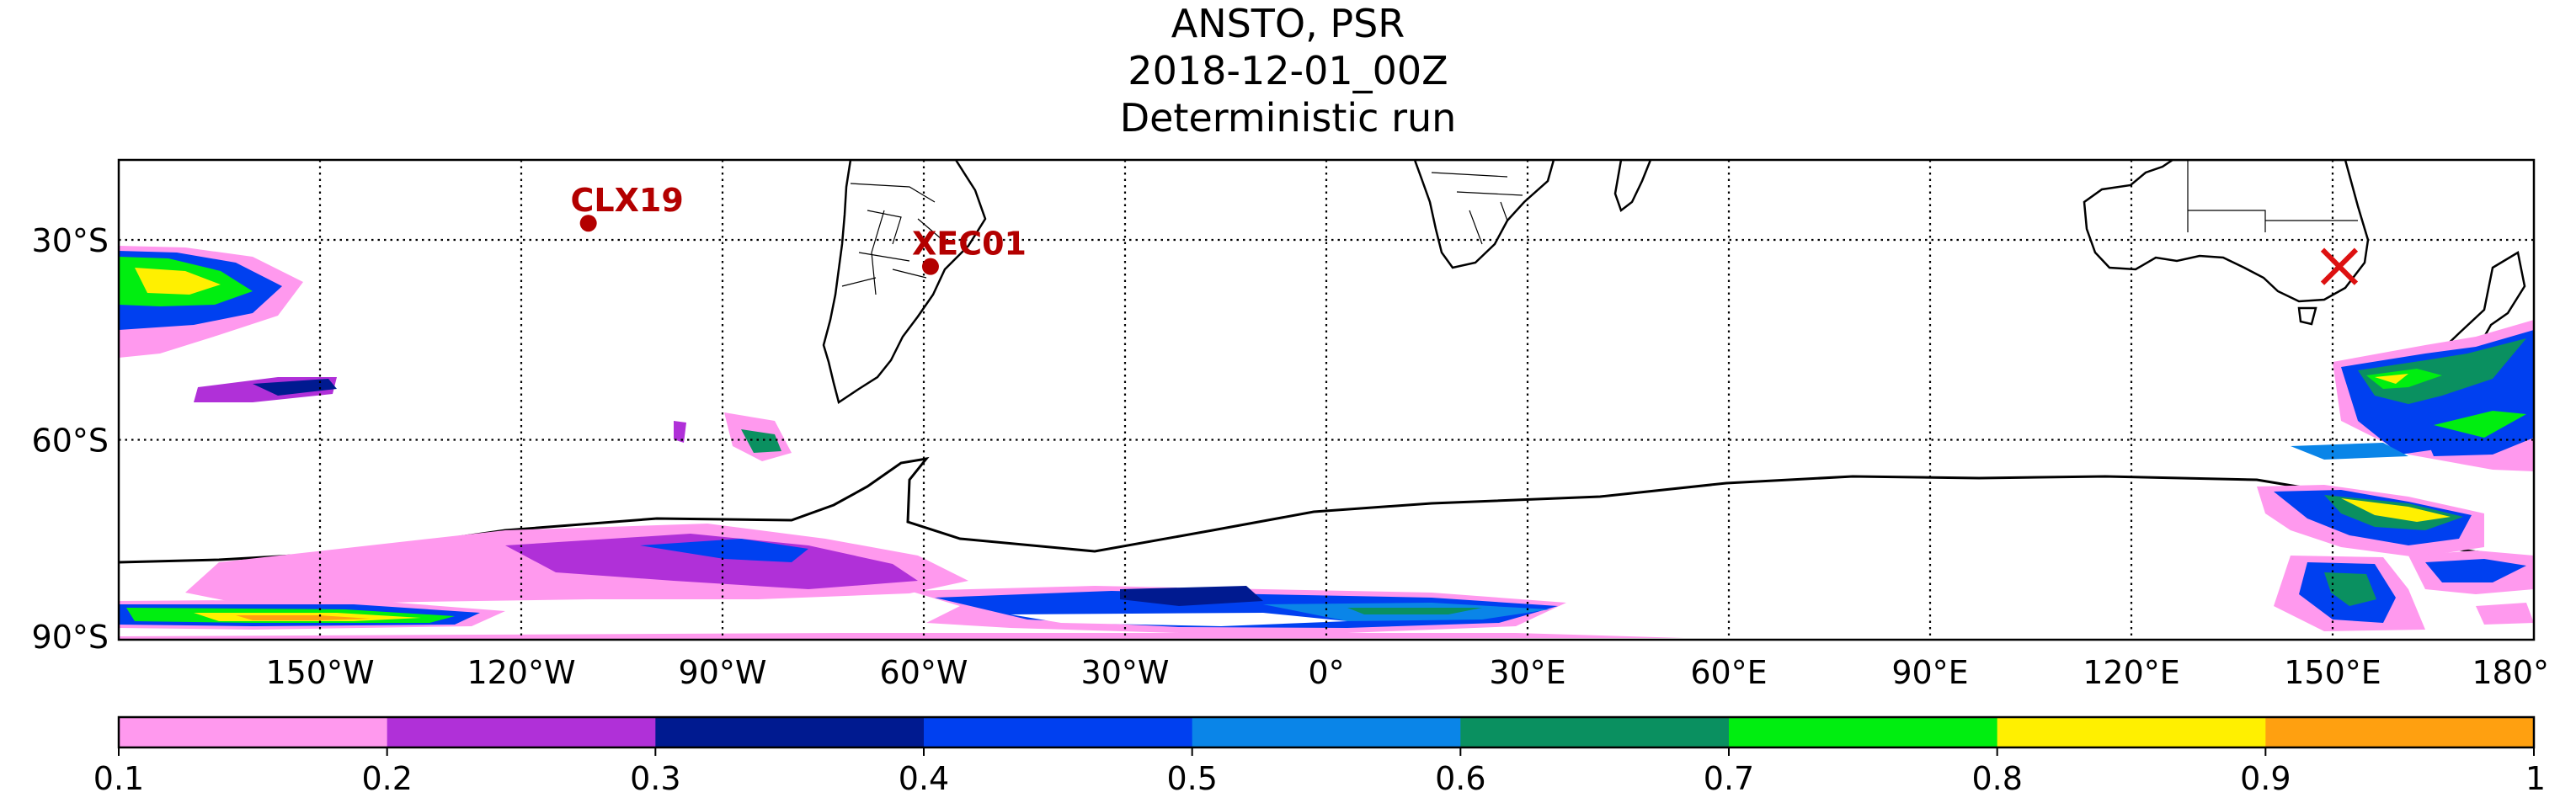 The image size is (2576, 803). What do you see at coordinates (2339, 266) in the screenshot?
I see `site-marker-cross` at bounding box center [2339, 266].